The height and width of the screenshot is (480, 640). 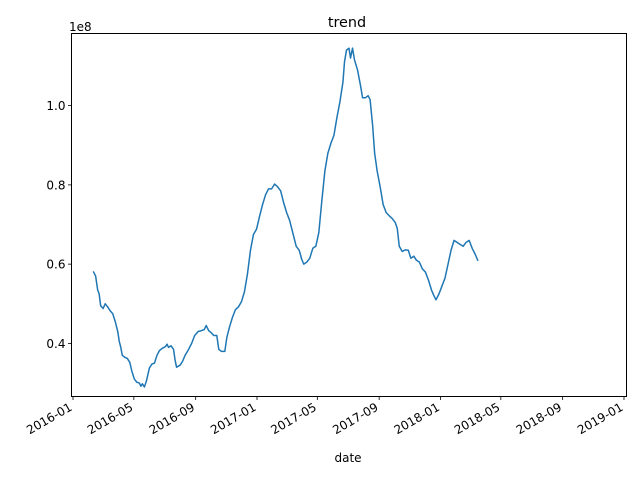 What do you see at coordinates (55, 344) in the screenshot?
I see `y-tick-label: 0.4` at bounding box center [55, 344].